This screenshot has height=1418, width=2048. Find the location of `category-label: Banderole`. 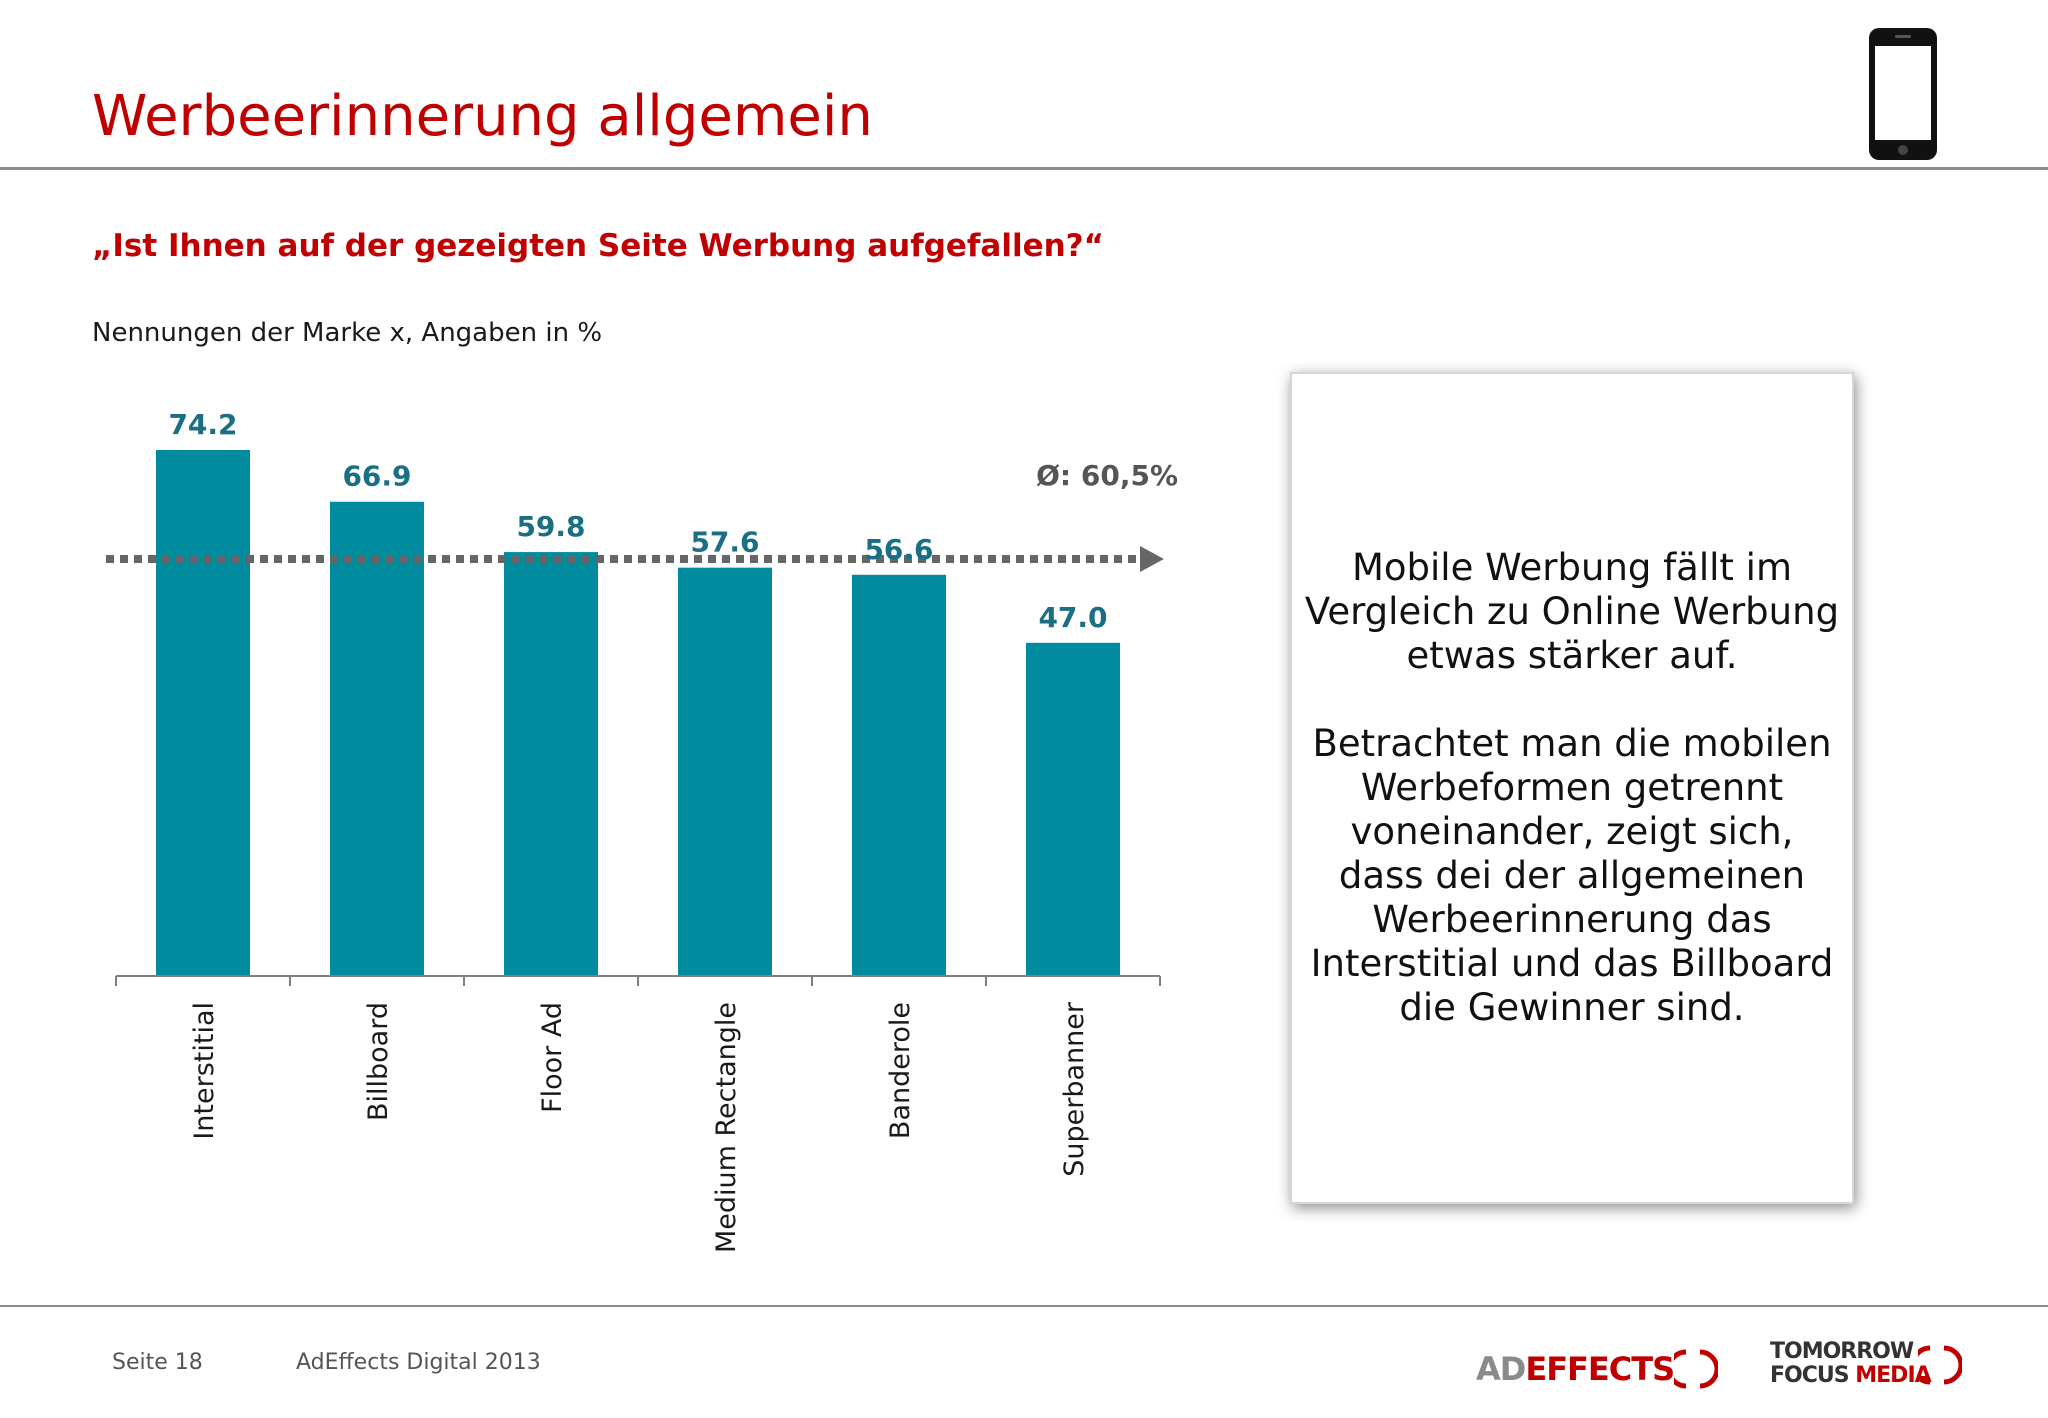

category-label: Banderole is located at coordinates (900, 1070).